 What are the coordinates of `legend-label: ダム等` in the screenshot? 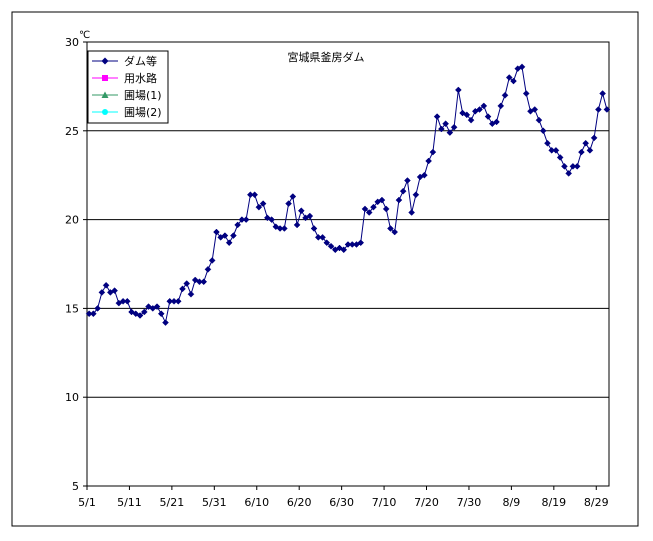 It's located at (140, 61).